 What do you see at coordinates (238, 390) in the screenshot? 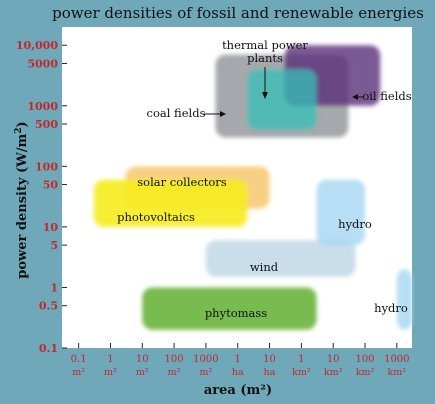
I see `x-axis-label: area (m²)` at bounding box center [238, 390].